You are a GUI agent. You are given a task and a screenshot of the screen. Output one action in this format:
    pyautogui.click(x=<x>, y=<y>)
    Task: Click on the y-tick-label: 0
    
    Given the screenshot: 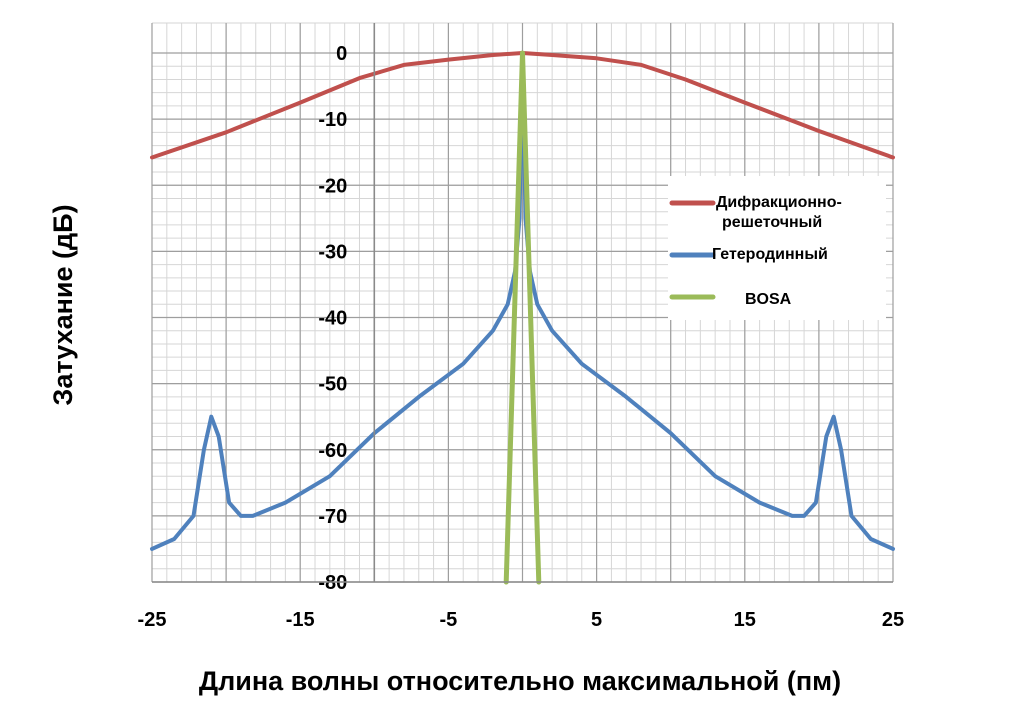 What is the action you would take?
    pyautogui.click(x=341, y=54)
    